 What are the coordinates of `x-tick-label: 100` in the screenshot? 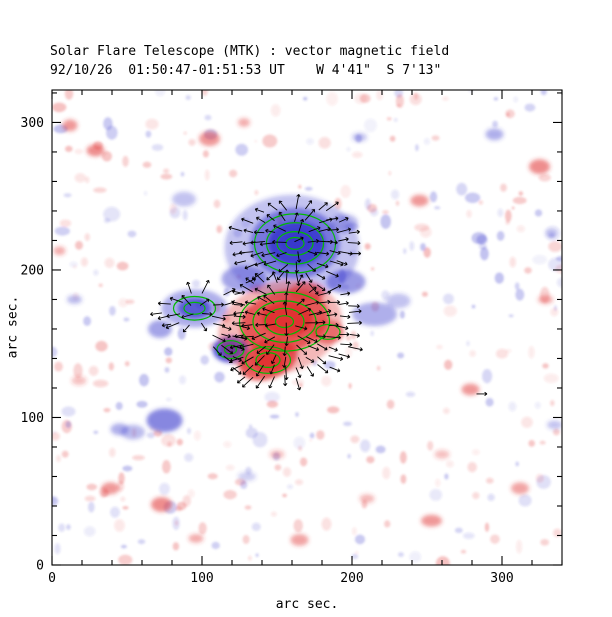 It's located at (201, 578).